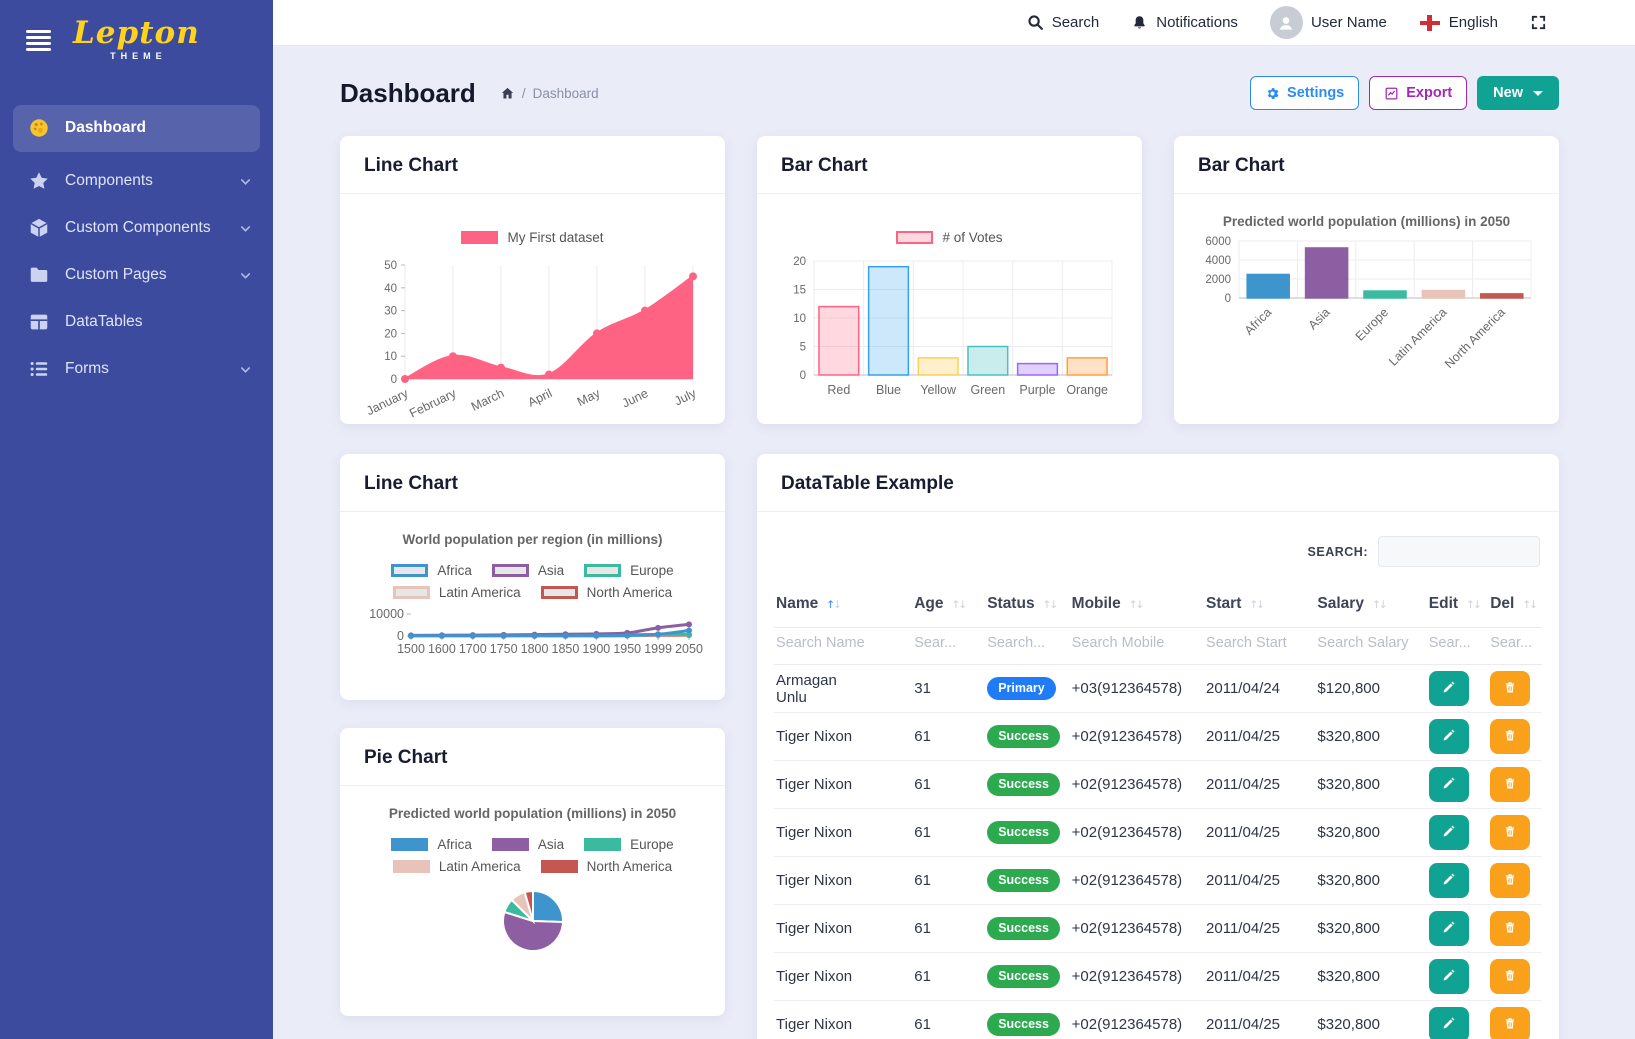 The width and height of the screenshot is (1635, 1039). What do you see at coordinates (523, 93) in the screenshot?
I see `breadcrumb-sep: /` at bounding box center [523, 93].